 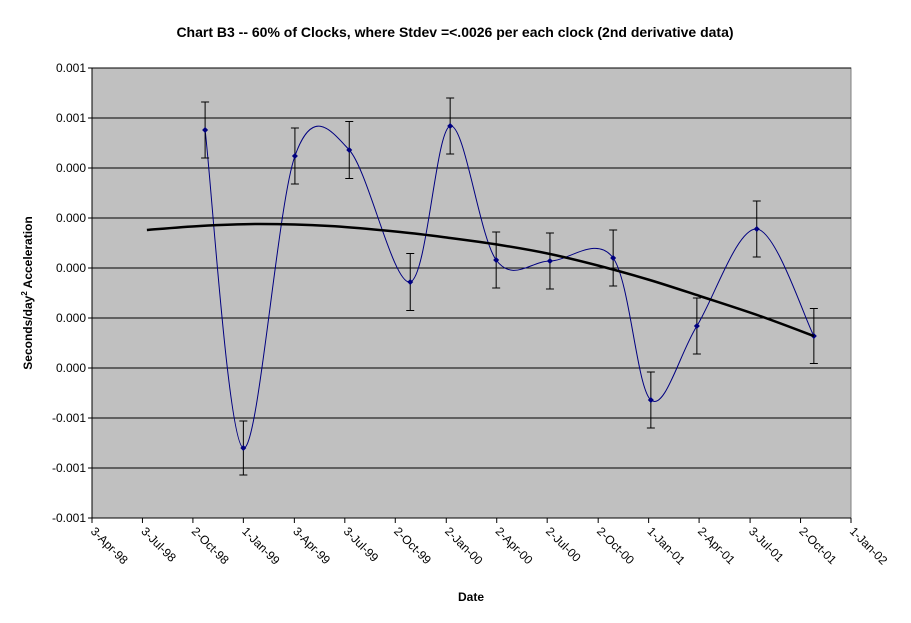 I want to click on y-axis-label-sup: 2, so click(x=24, y=293).